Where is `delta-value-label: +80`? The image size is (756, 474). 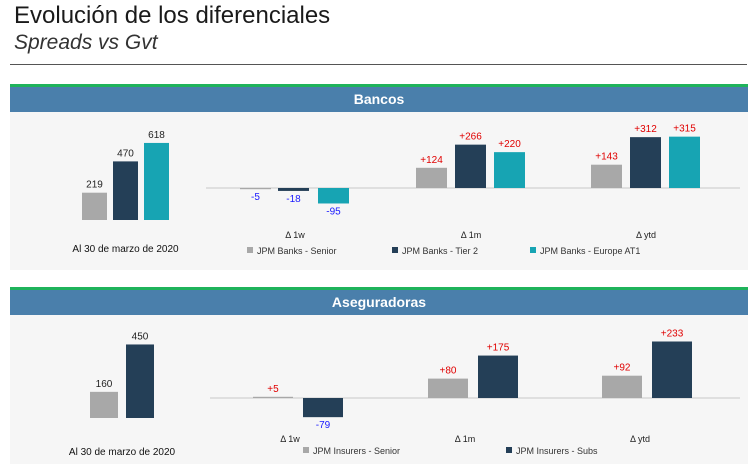
delta-value-label: +80 is located at coordinates (448, 371).